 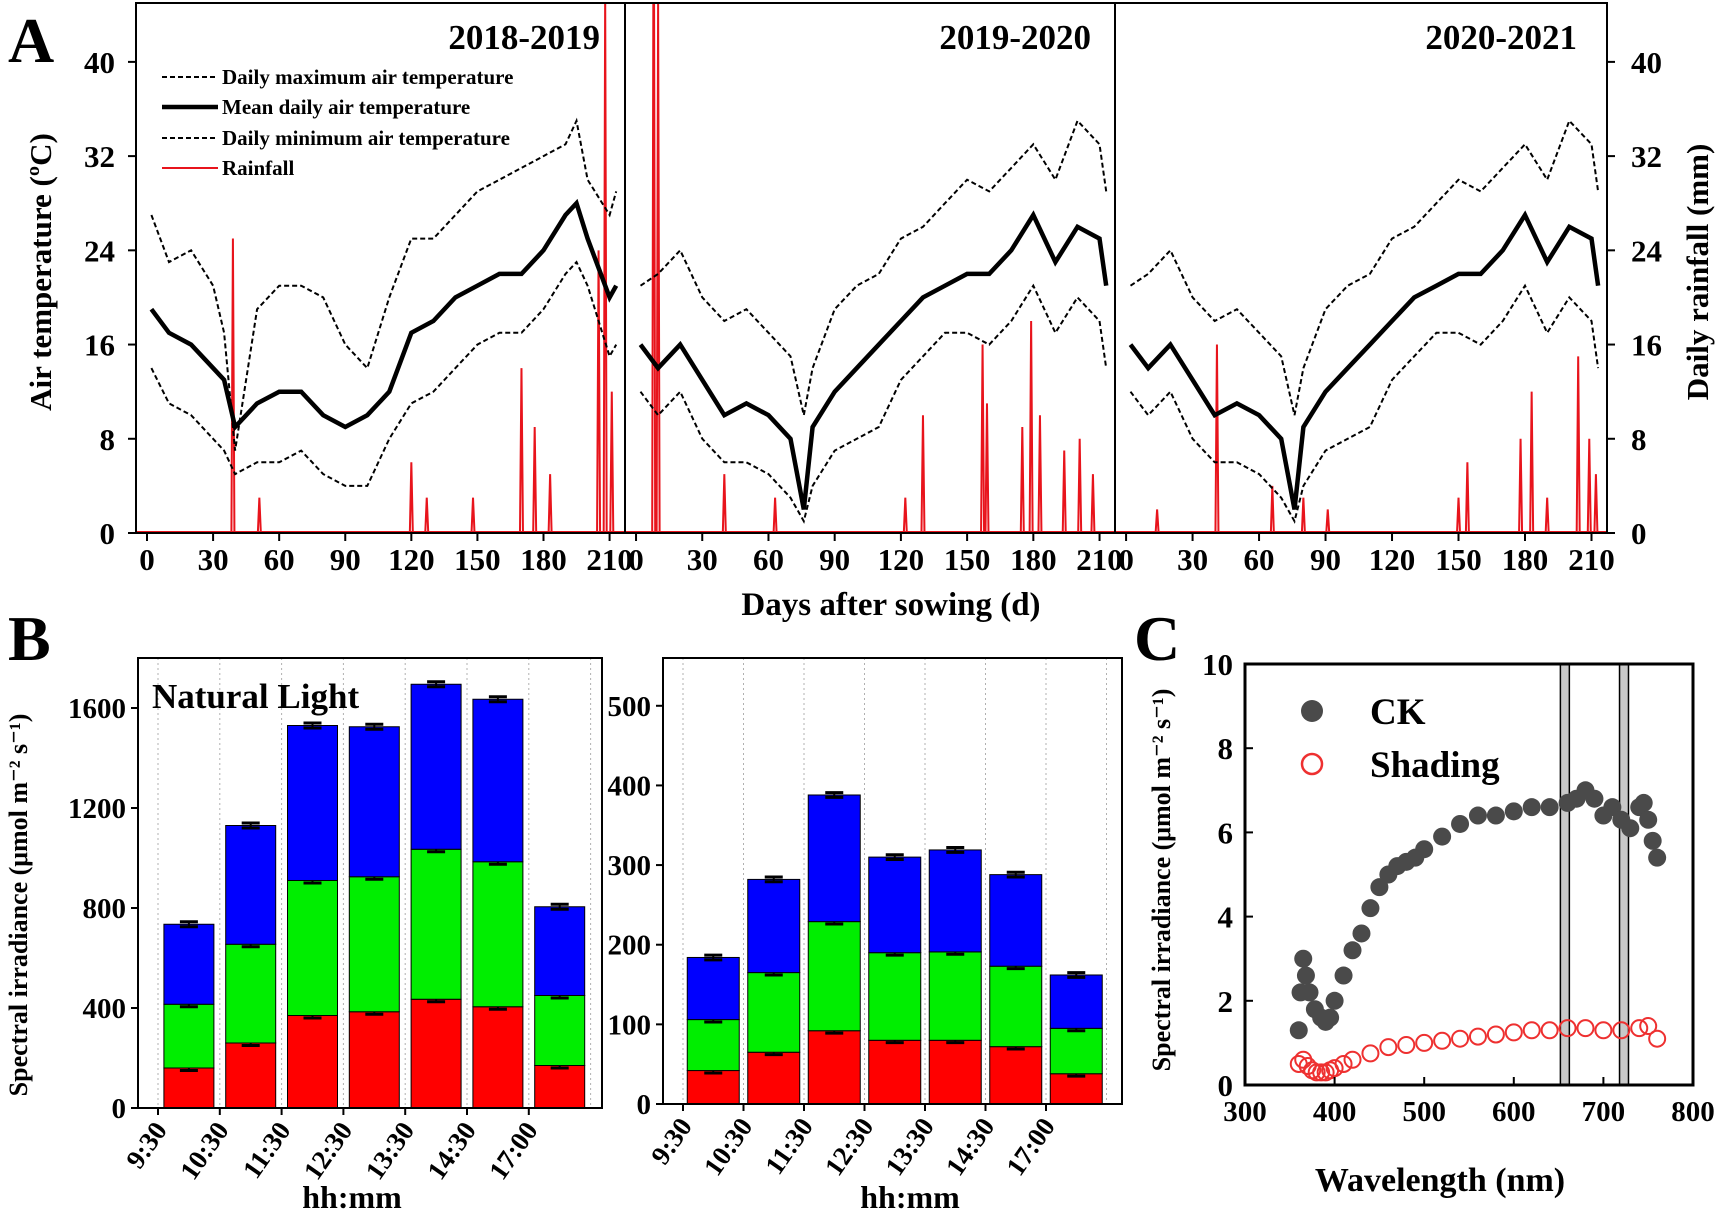 I want to click on bl-title: Natural Light, so click(x=255, y=696).